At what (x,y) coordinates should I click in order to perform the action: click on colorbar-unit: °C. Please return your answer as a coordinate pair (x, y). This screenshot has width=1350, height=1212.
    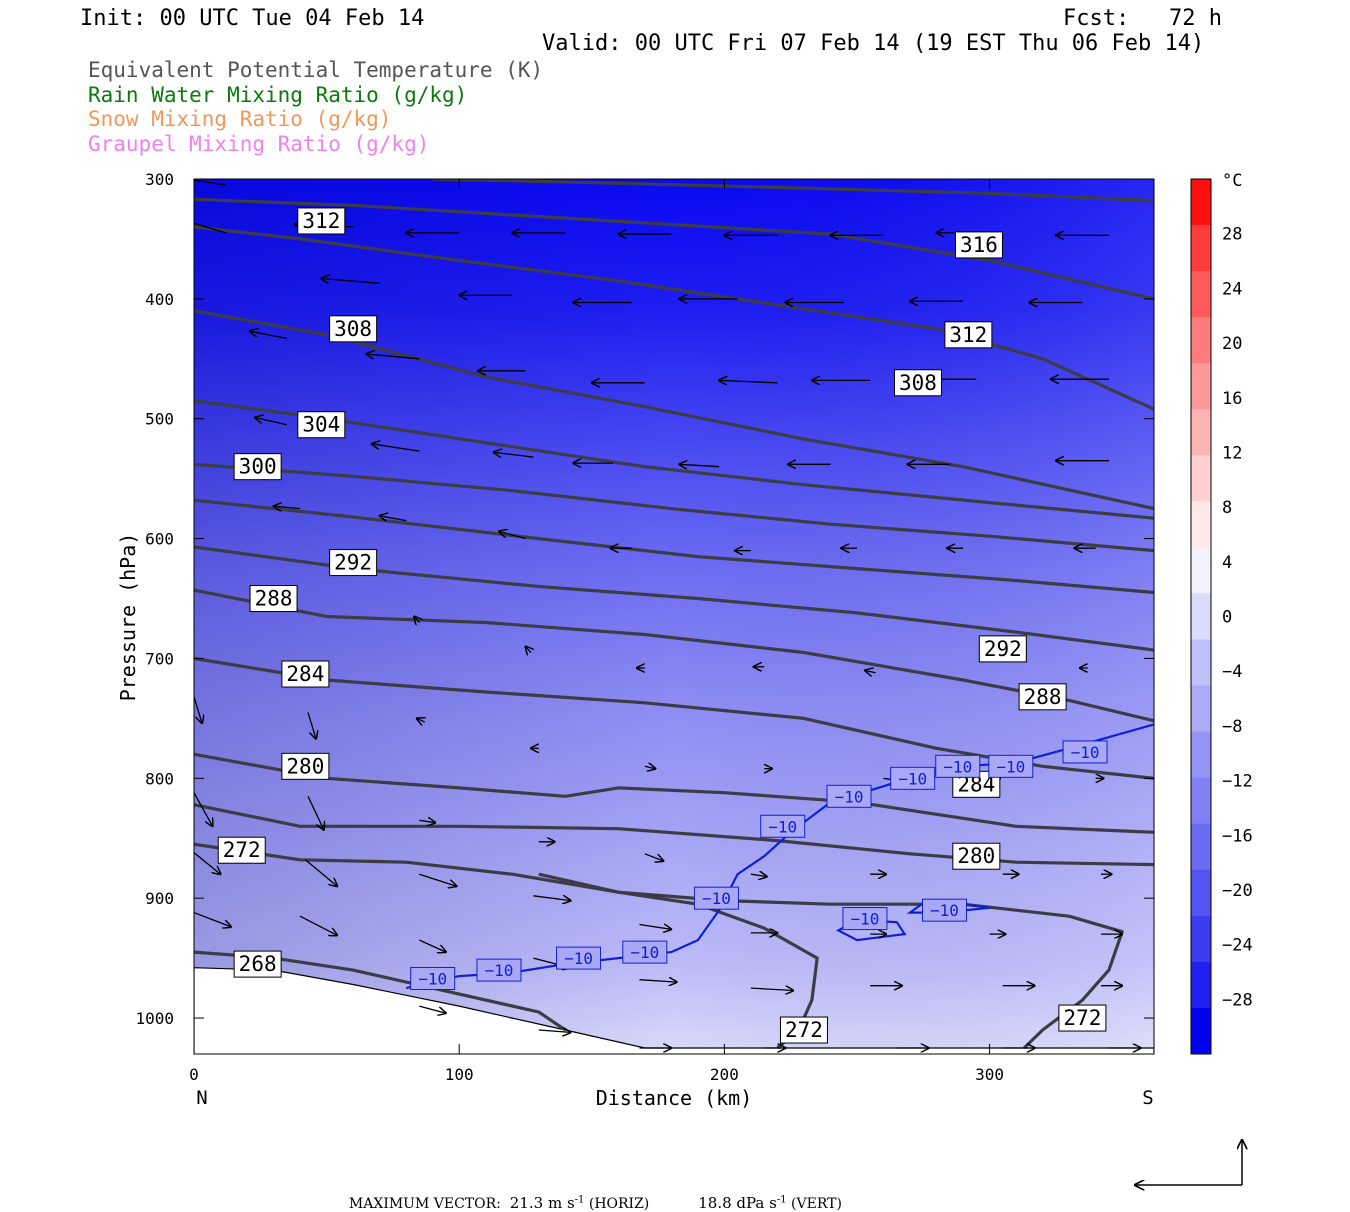
    Looking at the image, I should click on (1232, 181).